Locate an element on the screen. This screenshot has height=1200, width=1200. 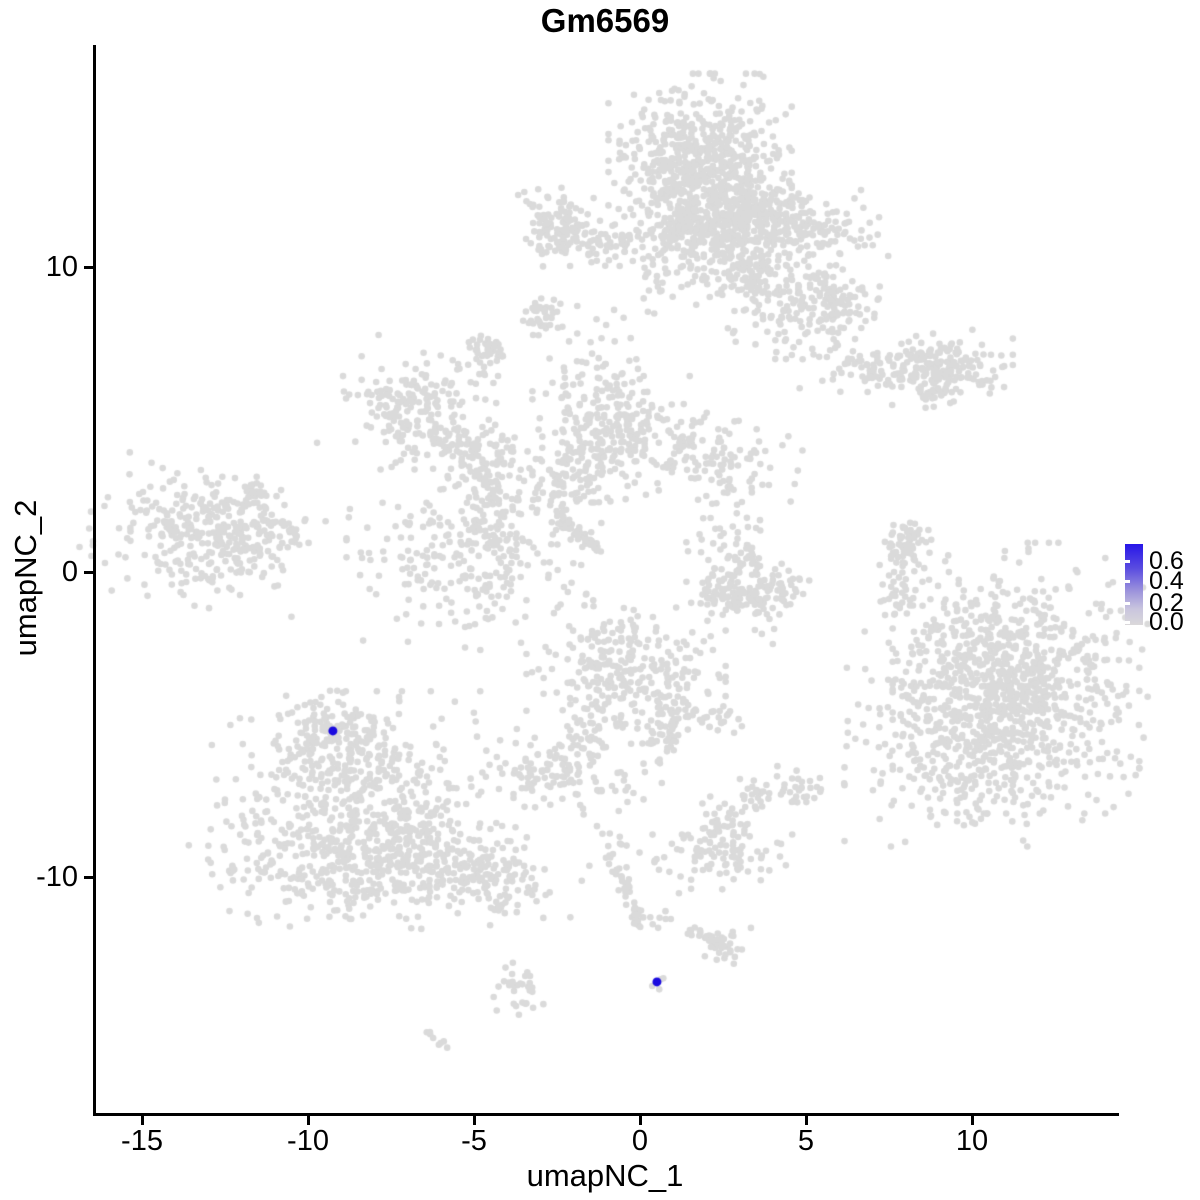
x-axis-line is located at coordinates (606, 1114).